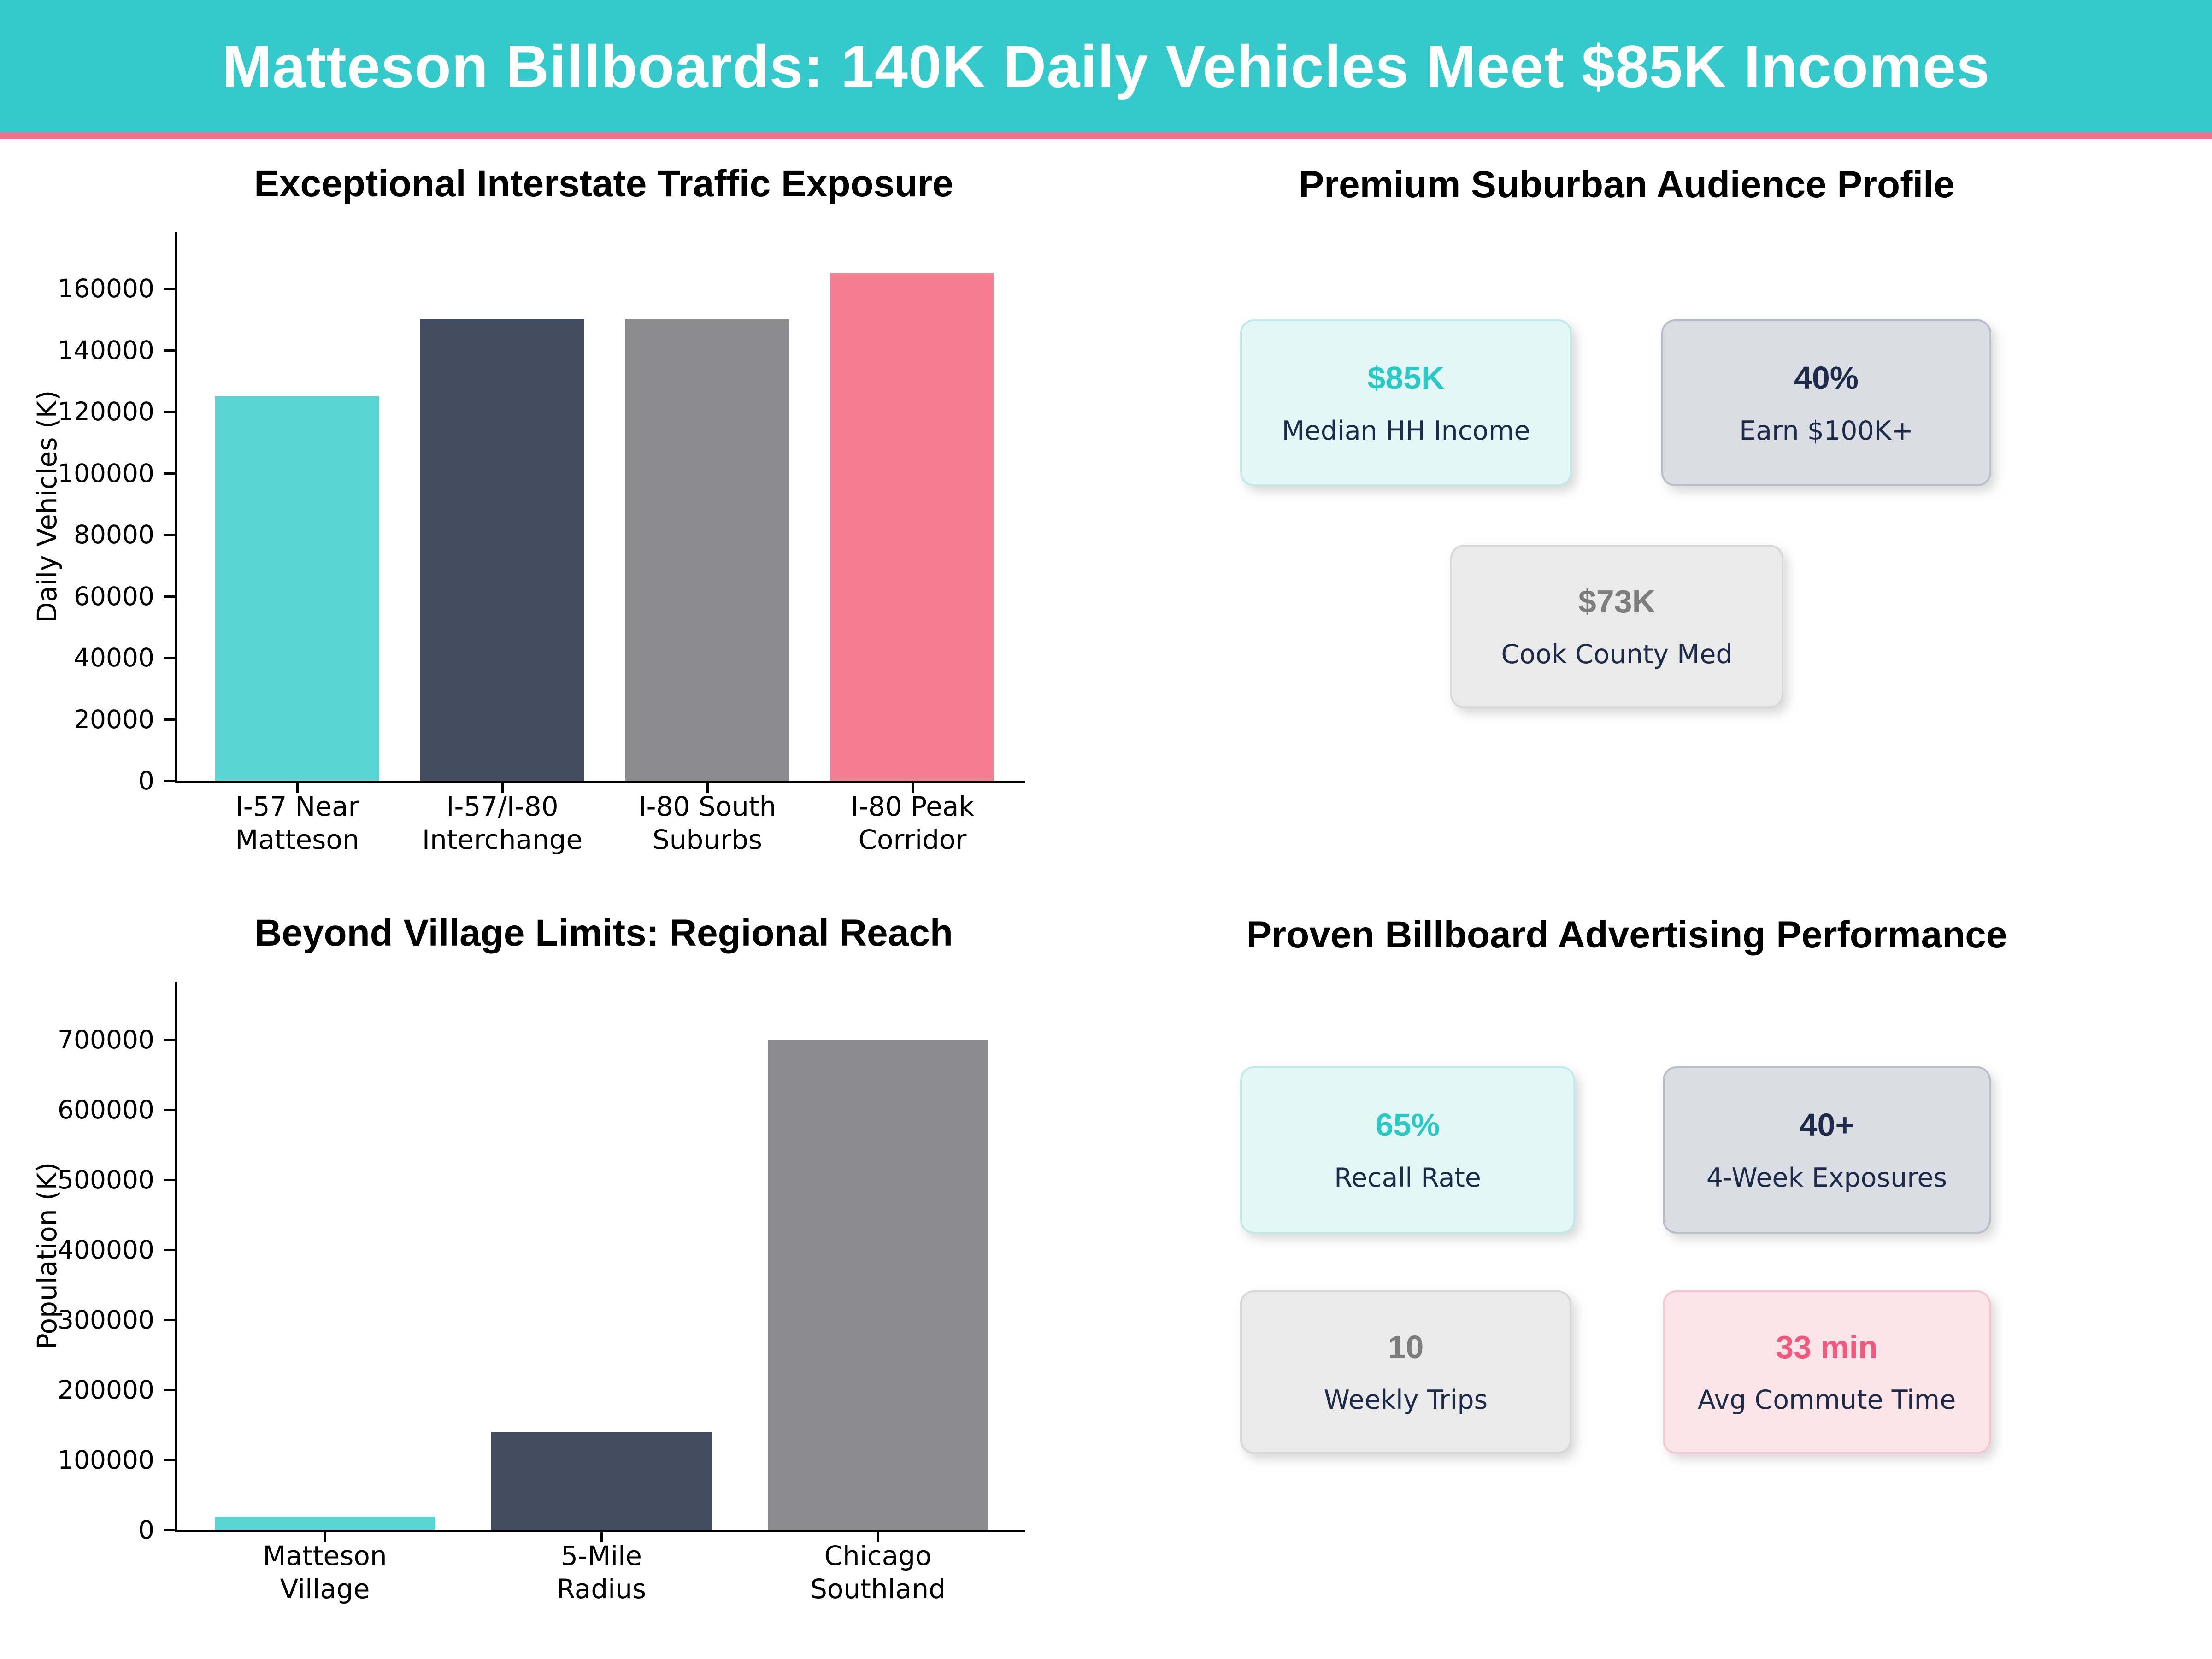 The width and height of the screenshot is (2212, 1659). Describe the element at coordinates (603, 933) in the screenshot. I see `reach-chart-title: Beyond Village Limits: Regional Reach` at that location.